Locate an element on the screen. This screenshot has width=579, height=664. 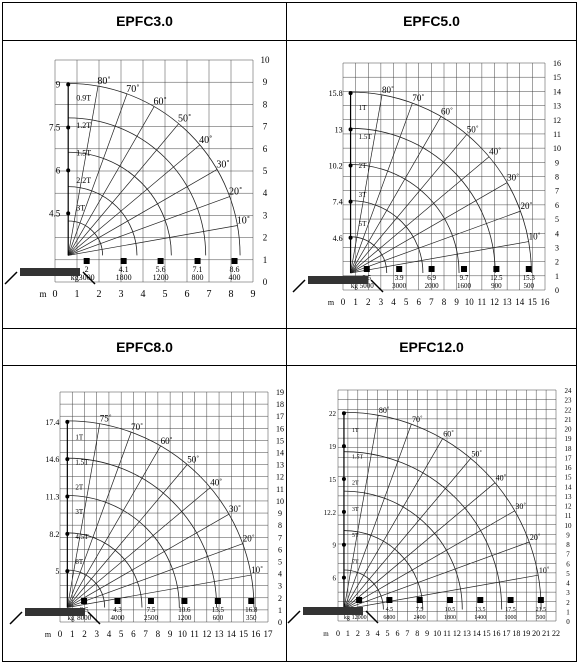
radius-label: 7.5 is located at coordinates (420, 610).